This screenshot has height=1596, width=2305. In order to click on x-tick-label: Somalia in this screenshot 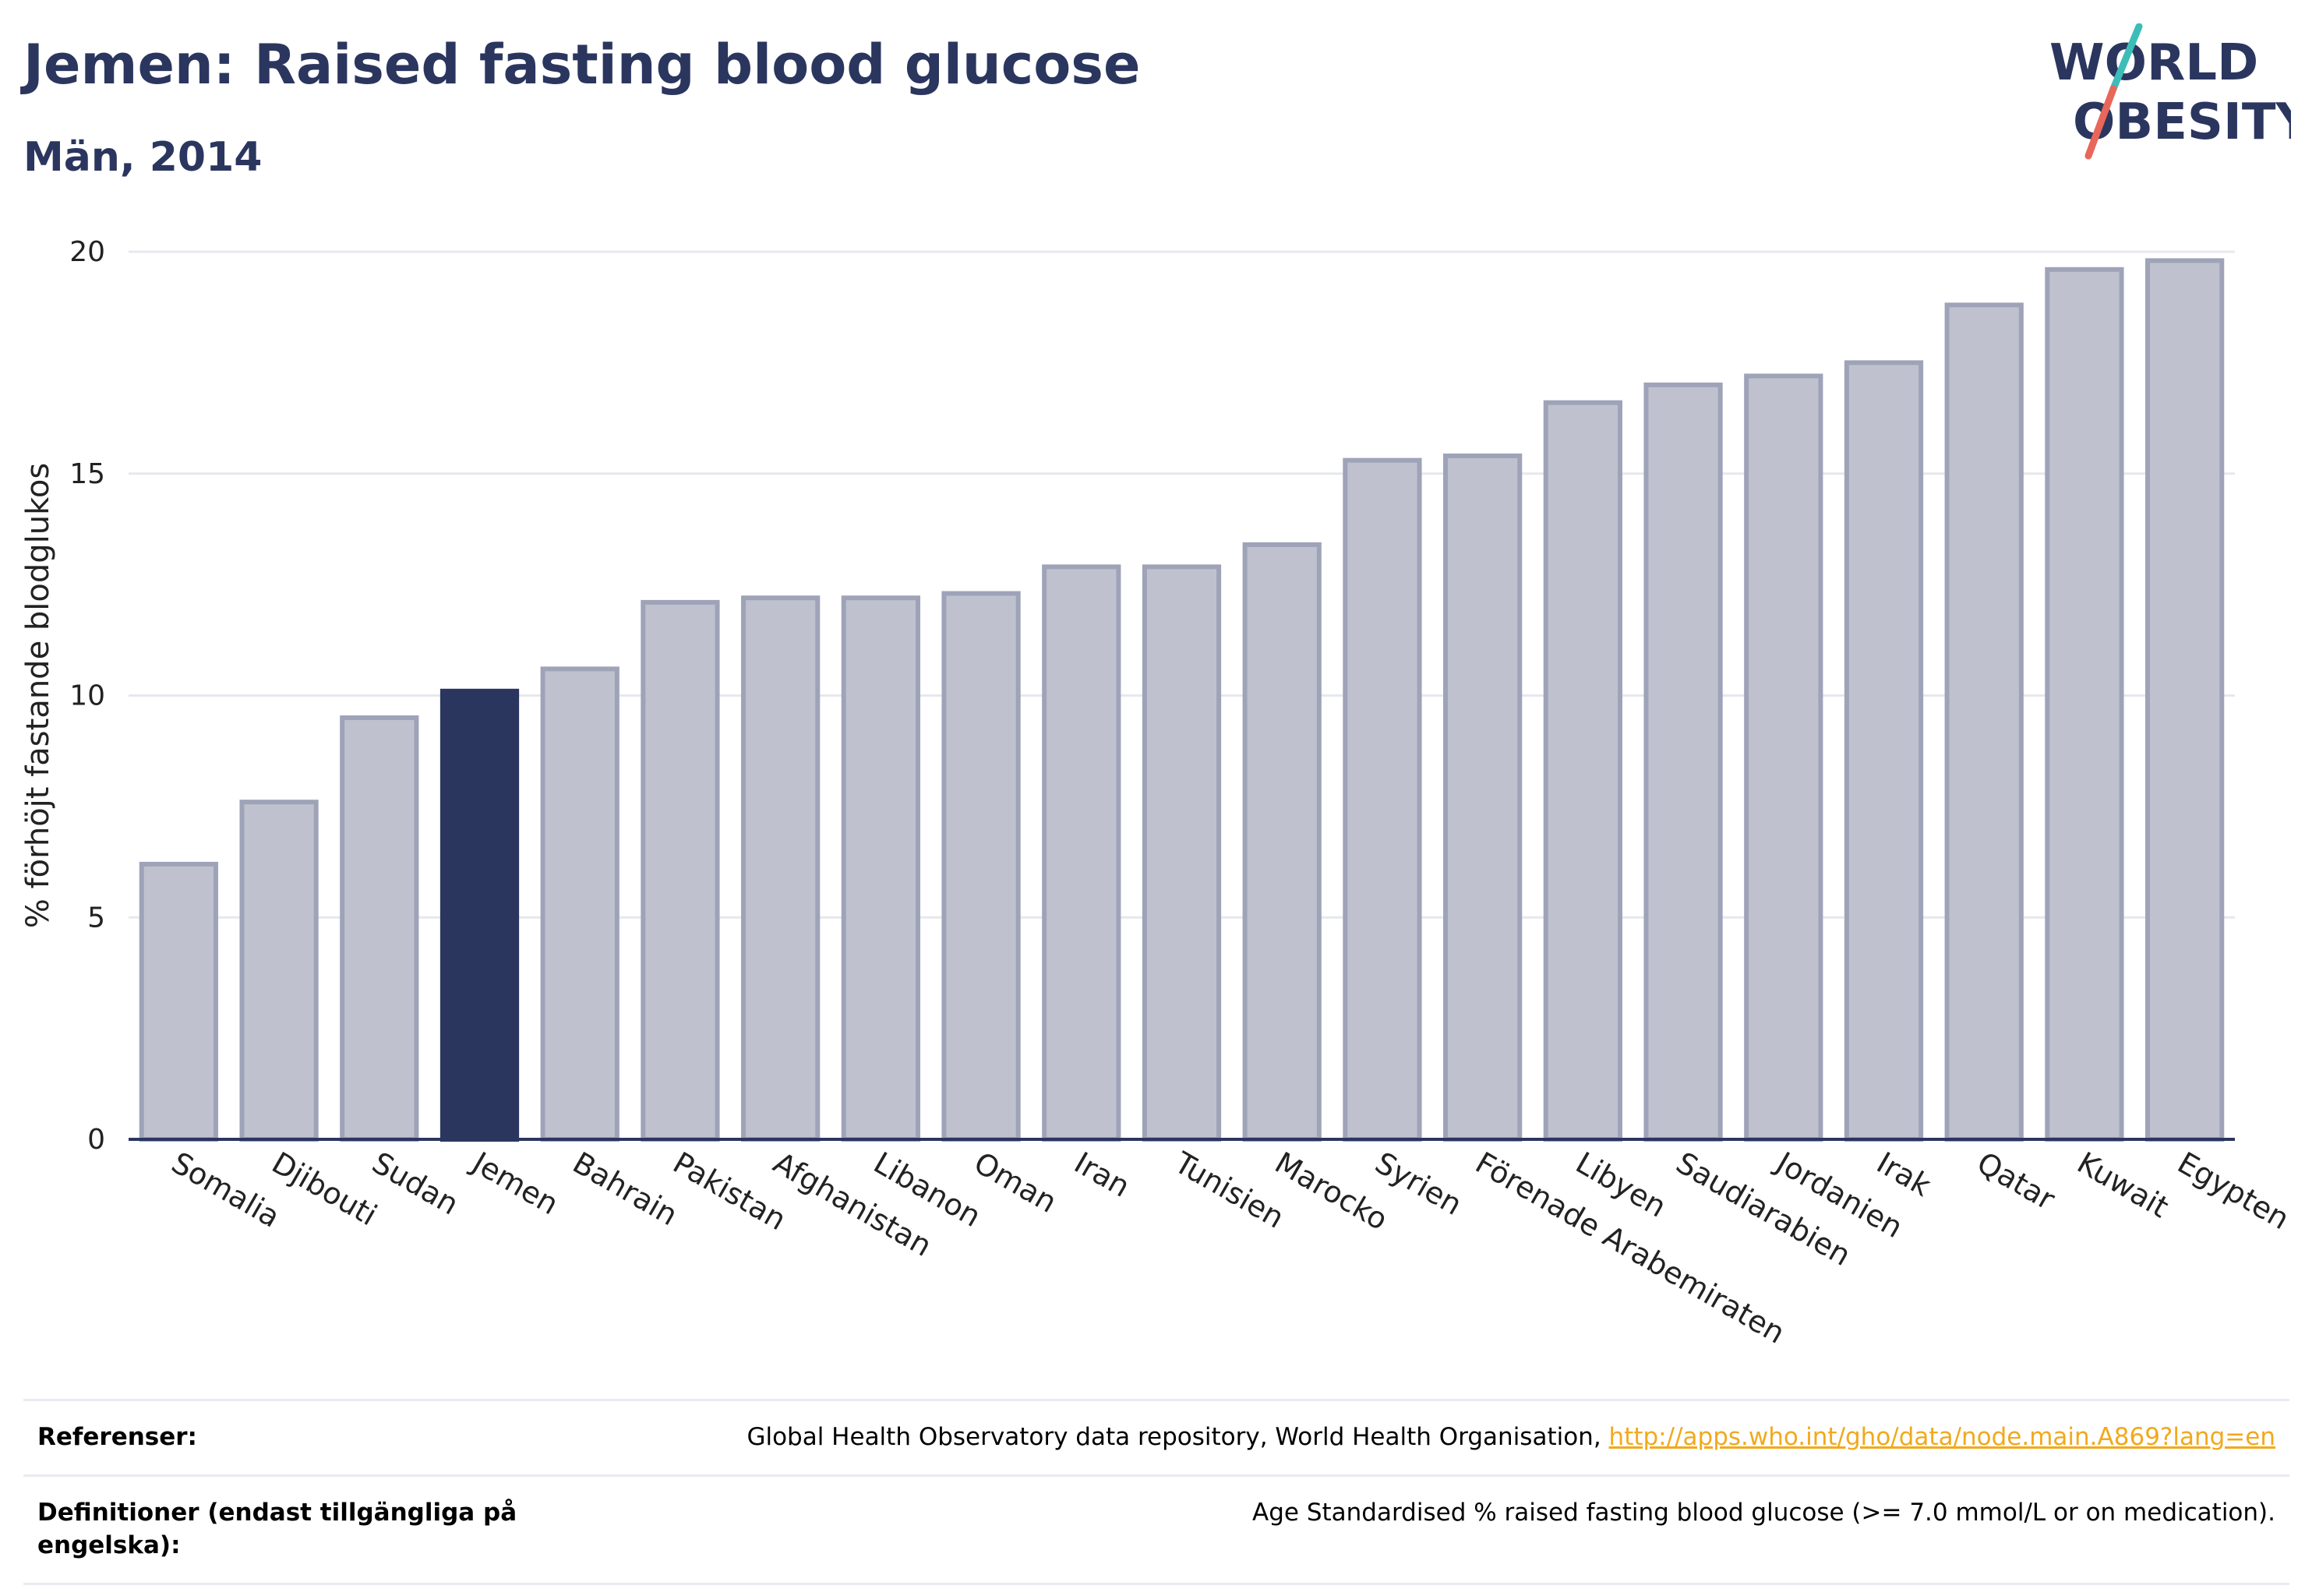, I will do `click(226, 1190)`.